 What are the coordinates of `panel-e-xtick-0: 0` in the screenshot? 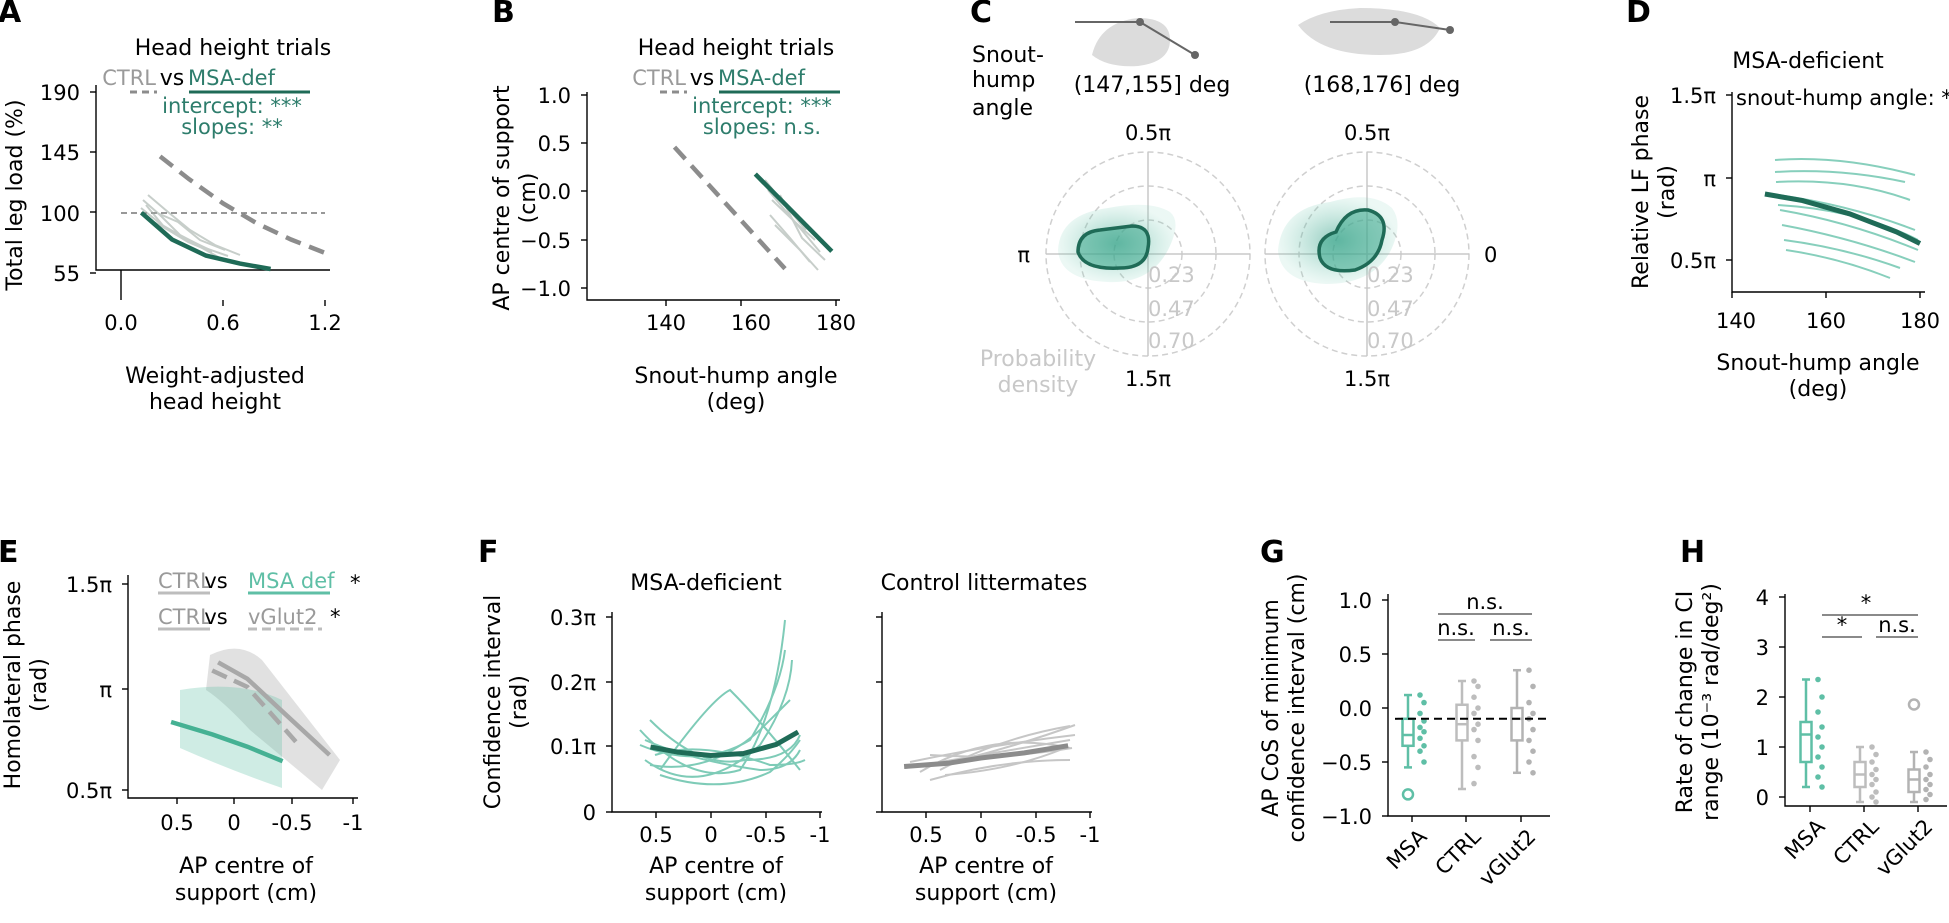 It's located at (233, 823).